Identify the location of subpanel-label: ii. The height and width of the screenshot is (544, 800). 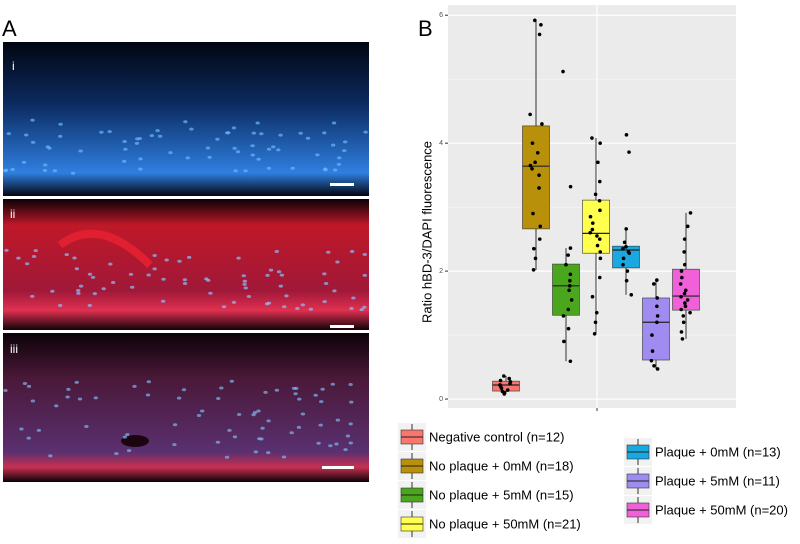
(12, 214).